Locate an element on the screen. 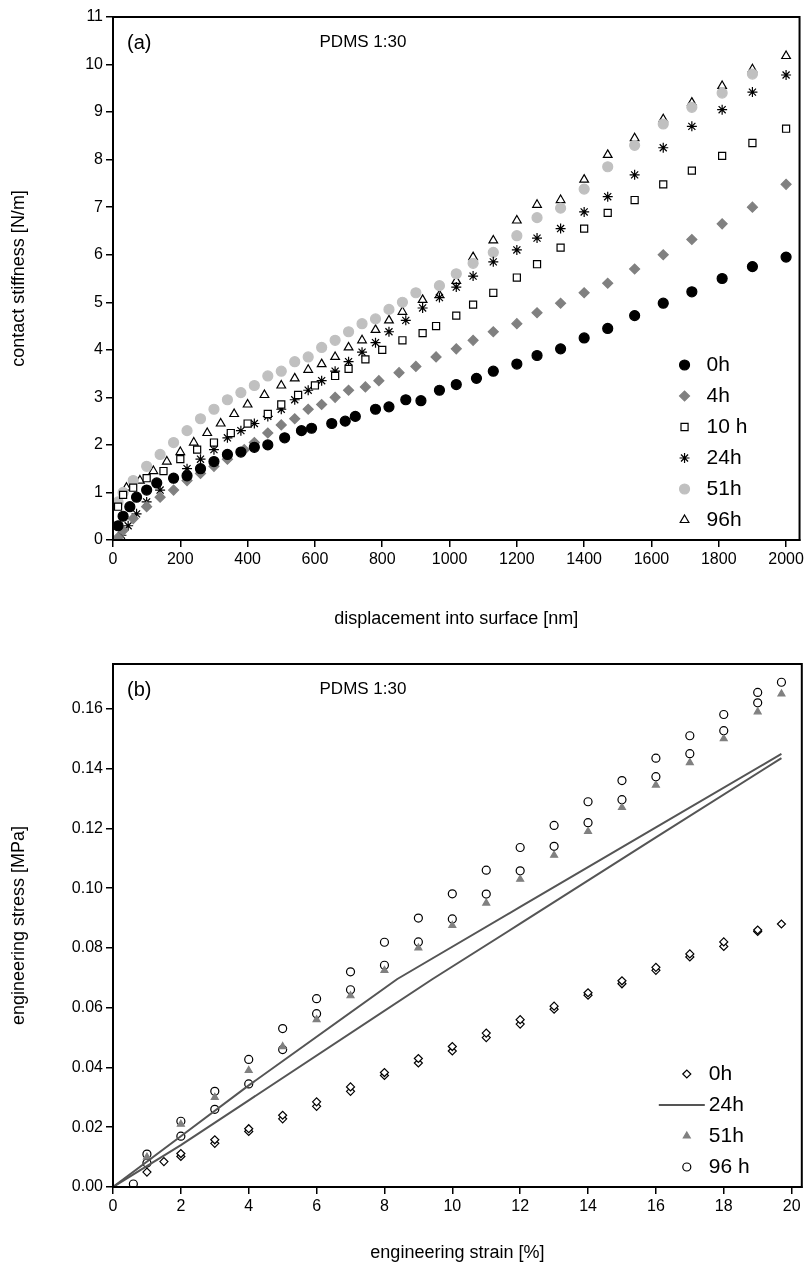 This screenshot has height=1269, width=807. x-tick-label: 10 is located at coordinates (452, 1206).